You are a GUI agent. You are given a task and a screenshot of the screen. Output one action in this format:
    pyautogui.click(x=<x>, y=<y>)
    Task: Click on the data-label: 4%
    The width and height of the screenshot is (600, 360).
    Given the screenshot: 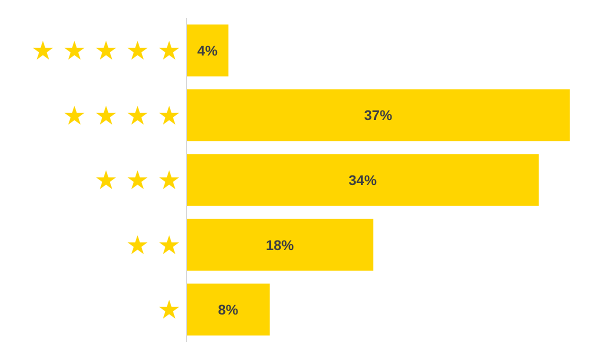 What is the action you would take?
    pyautogui.click(x=207, y=50)
    